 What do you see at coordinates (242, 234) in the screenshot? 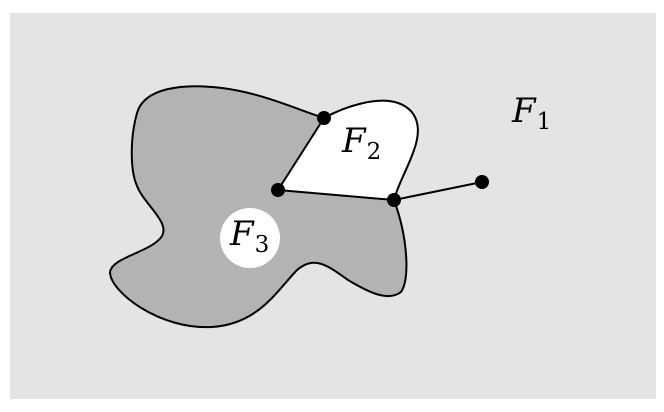
I see `face-f3-letter: F` at bounding box center [242, 234].